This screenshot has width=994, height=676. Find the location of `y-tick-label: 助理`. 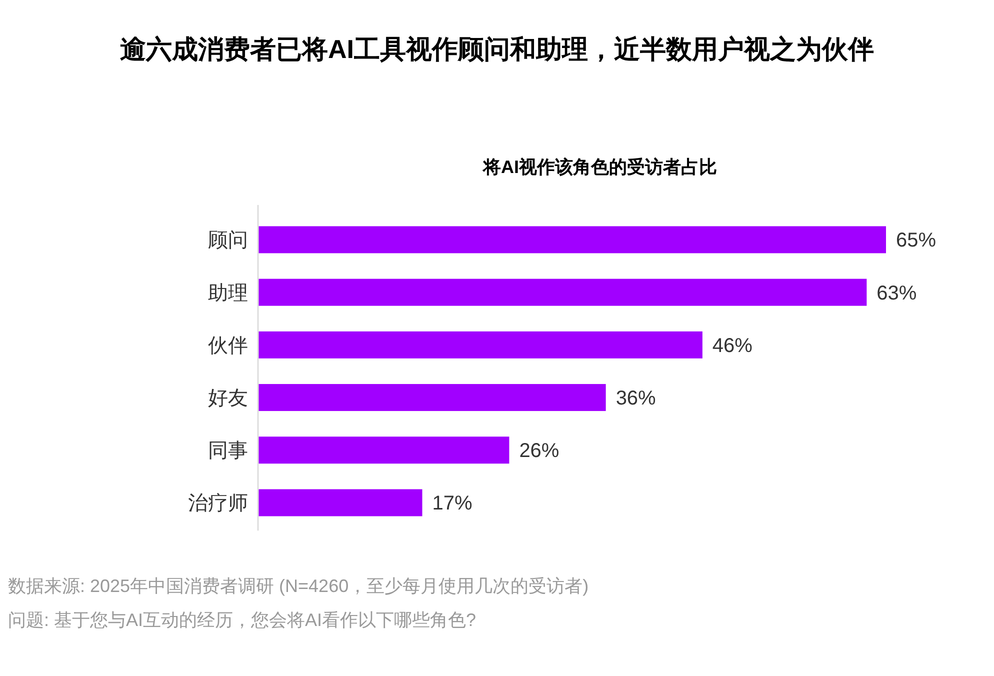

y-tick-label: 助理 is located at coordinates (228, 293).